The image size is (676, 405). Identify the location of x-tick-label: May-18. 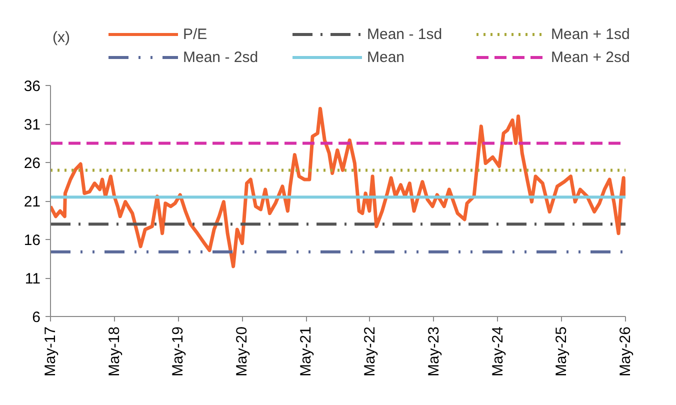
(114, 351).